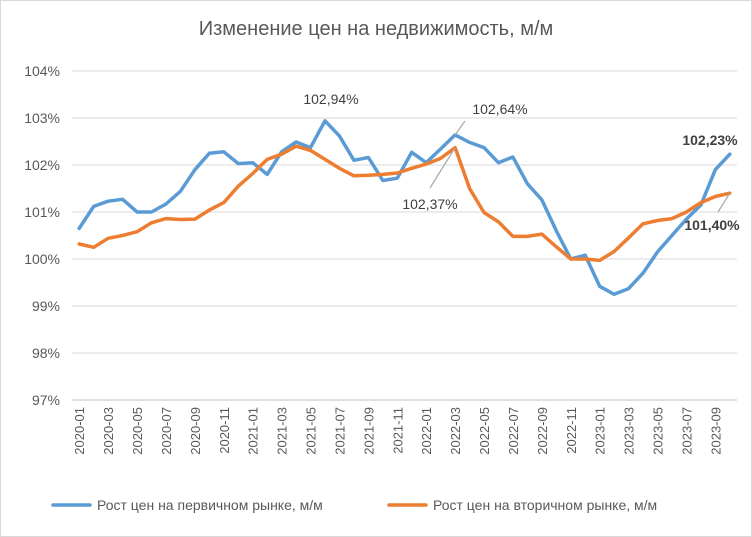 This screenshot has height=537, width=752. What do you see at coordinates (686, 431) in the screenshot?
I see `x-tick-label: 2023-07` at bounding box center [686, 431].